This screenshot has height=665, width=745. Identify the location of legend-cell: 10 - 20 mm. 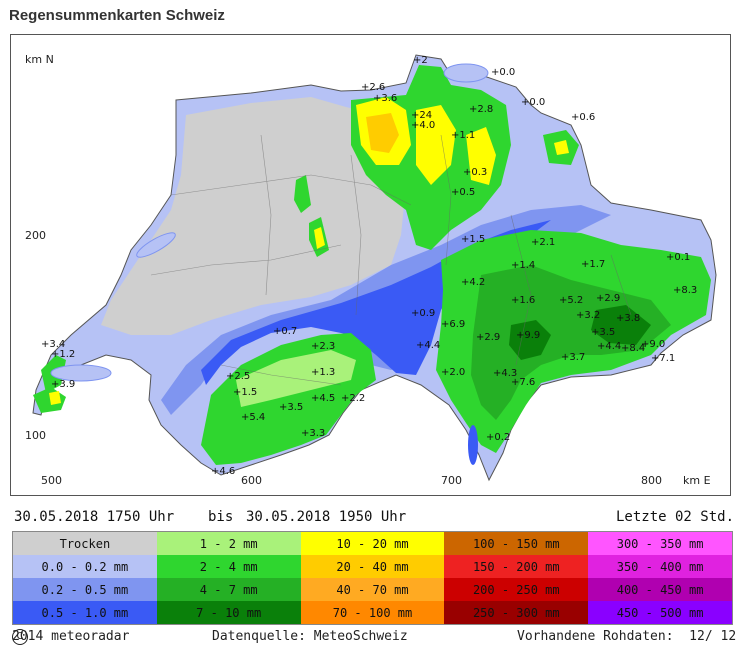
(372, 543).